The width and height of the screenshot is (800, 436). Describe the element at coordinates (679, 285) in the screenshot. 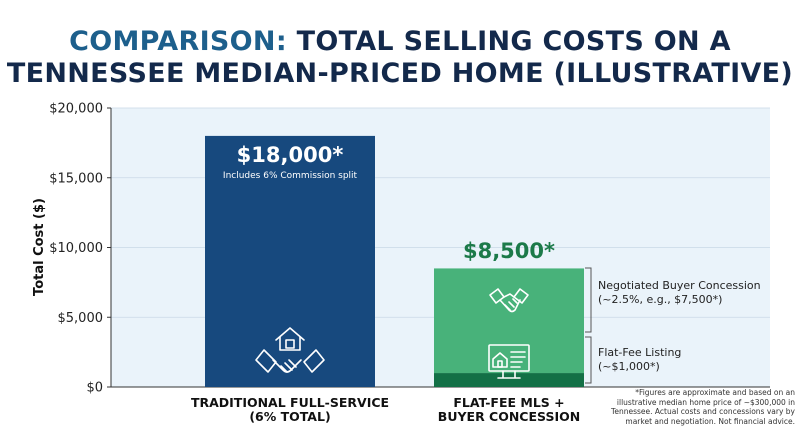

I see `concession-label-line-1: Negotiated Buyer Concession` at that location.